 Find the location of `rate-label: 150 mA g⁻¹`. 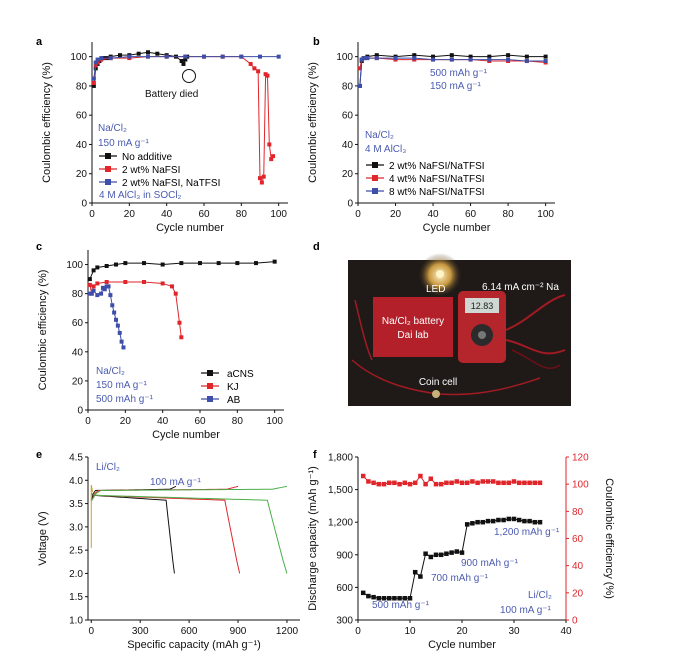

rate-label: 150 mA g⁻¹ is located at coordinates (456, 86).